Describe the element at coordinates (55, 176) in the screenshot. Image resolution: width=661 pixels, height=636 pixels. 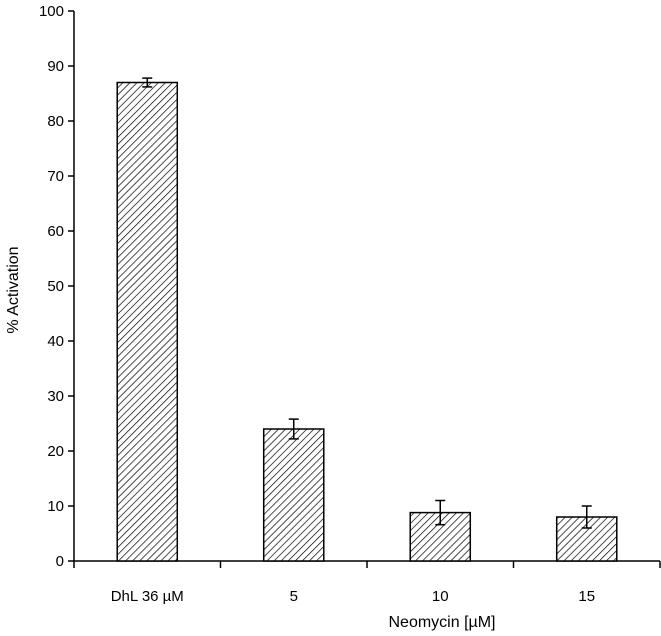
I see `y-tick-label: 70` at that location.